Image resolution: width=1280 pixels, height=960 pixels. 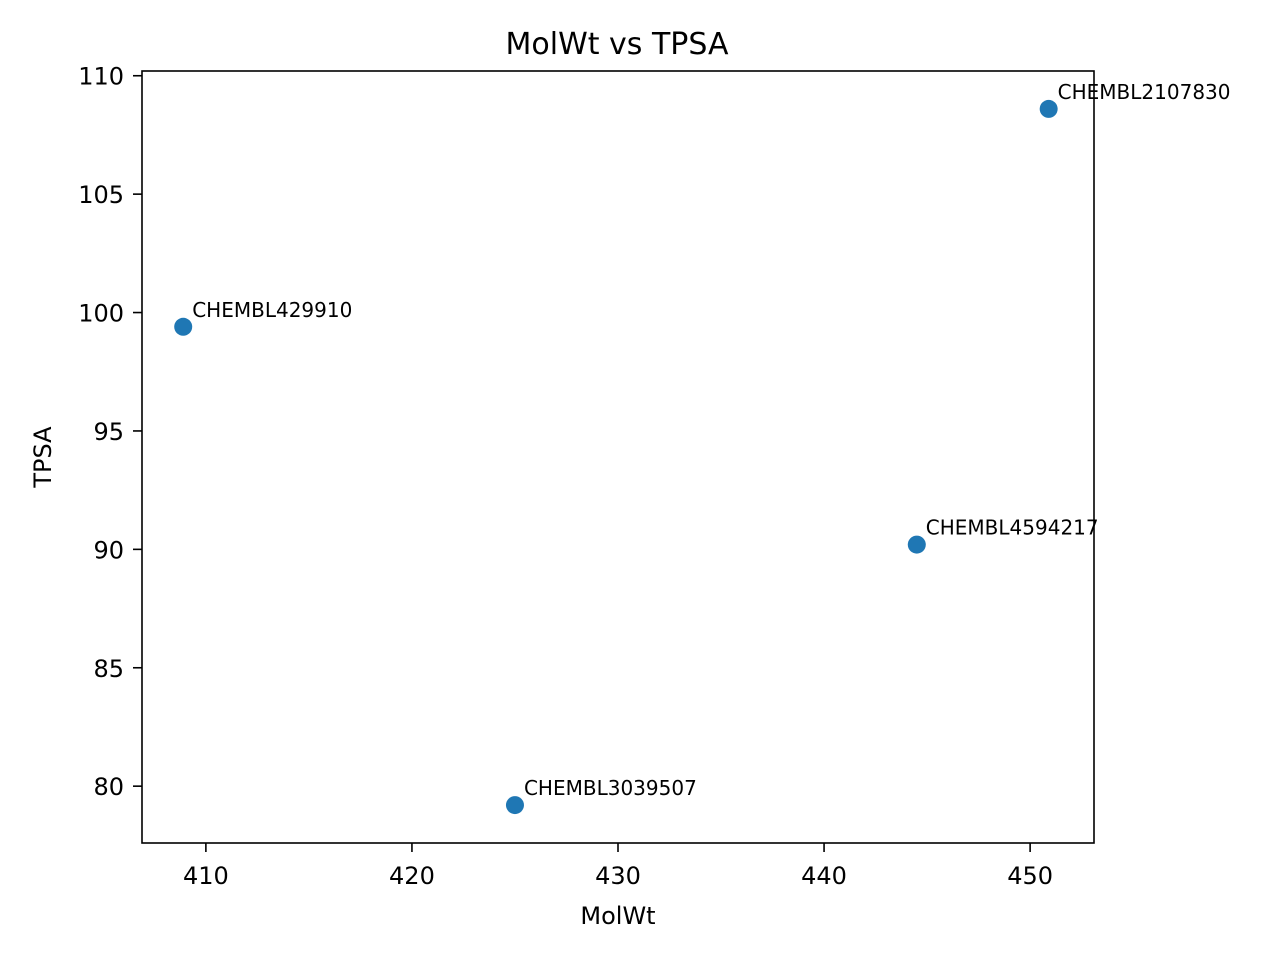 I want to click on y-tick-label: 90, so click(x=108, y=550).